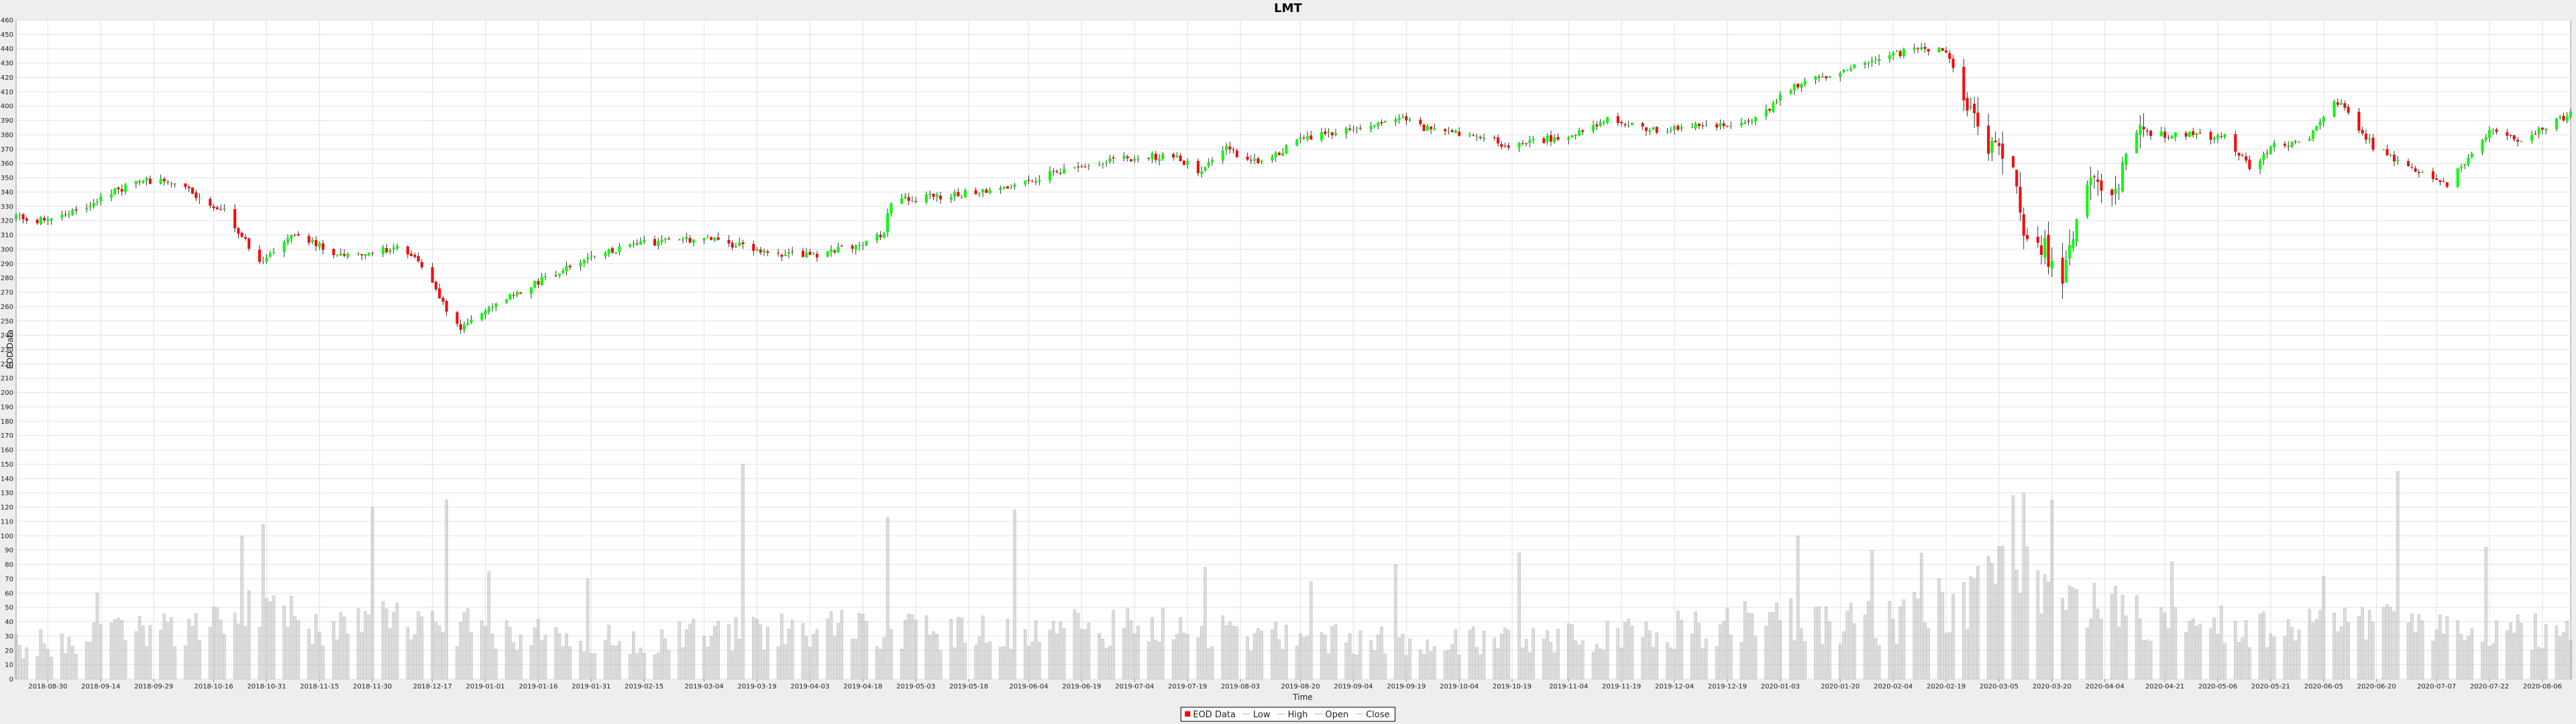 This screenshot has width=2576, height=724. Describe the element at coordinates (7, 321) in the screenshot. I see `y-tick-label: 250` at that location.